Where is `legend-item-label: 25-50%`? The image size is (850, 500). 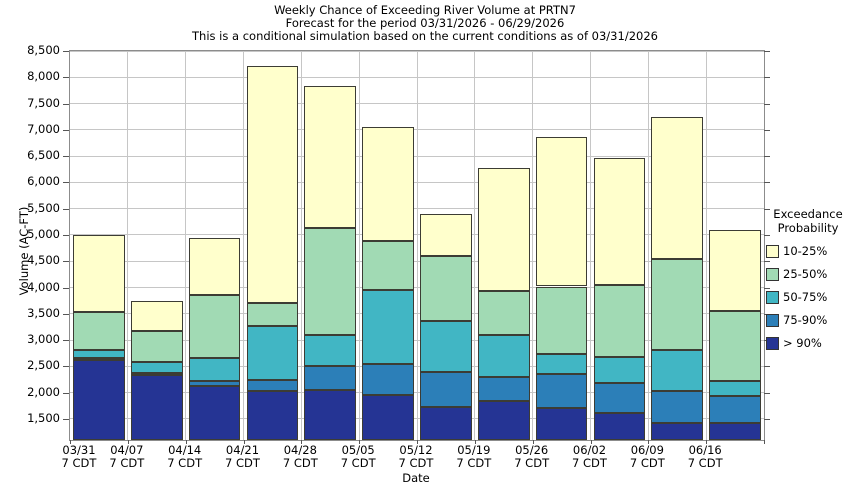 legend-item-label: 25-50% is located at coordinates (805, 274).